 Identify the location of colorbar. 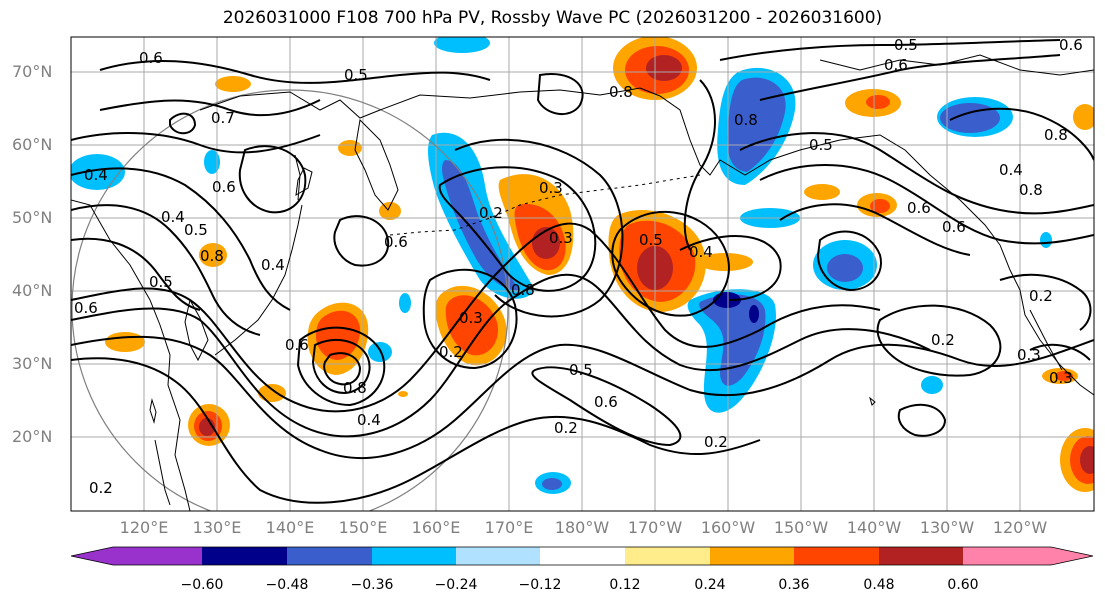
(582, 556).